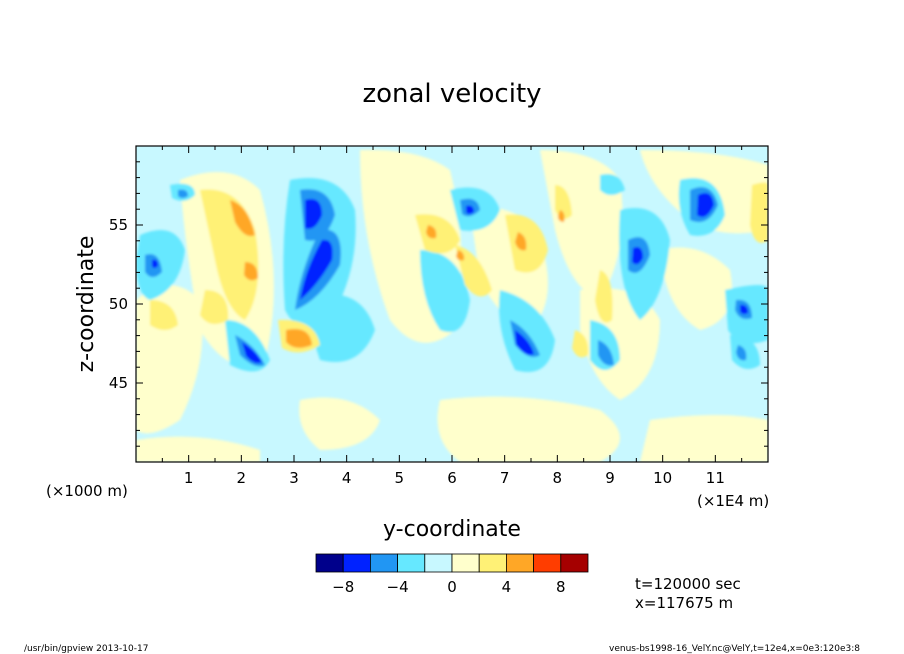 The width and height of the screenshot is (904, 654). I want to click on colorbar-tick-label: −4, so click(398, 587).